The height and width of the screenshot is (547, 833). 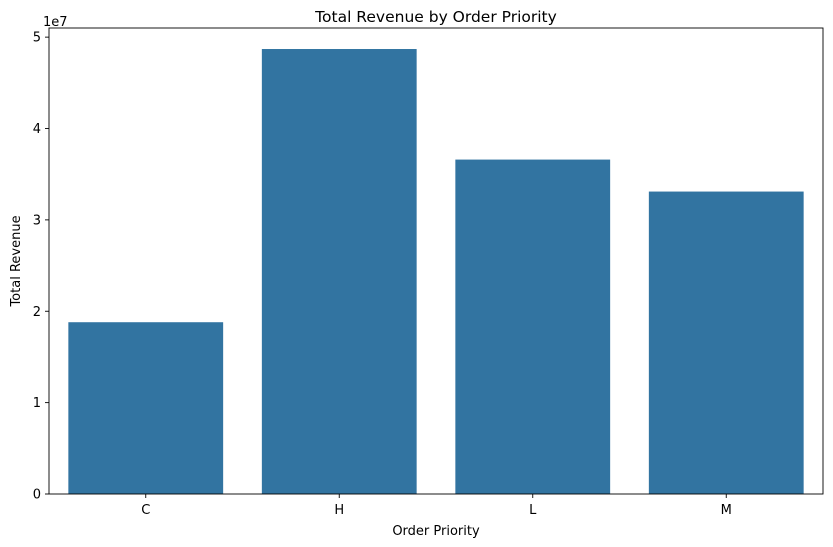 I want to click on y-tick-label: 4, so click(x=37, y=129).